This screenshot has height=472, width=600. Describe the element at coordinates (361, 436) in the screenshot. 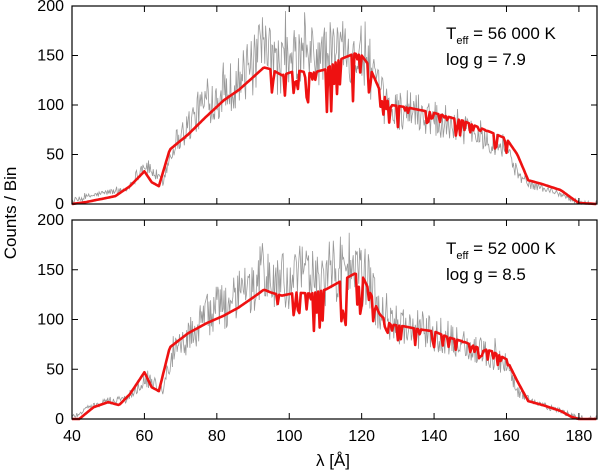

I see `xtick-label: 120` at that location.